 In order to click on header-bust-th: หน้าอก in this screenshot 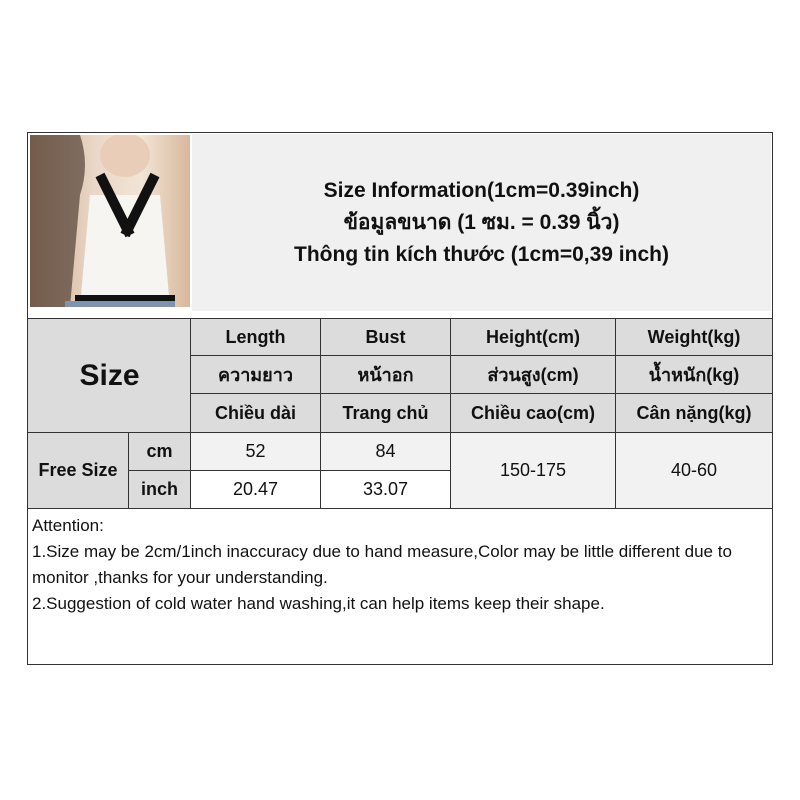, I will do `click(385, 374)`.